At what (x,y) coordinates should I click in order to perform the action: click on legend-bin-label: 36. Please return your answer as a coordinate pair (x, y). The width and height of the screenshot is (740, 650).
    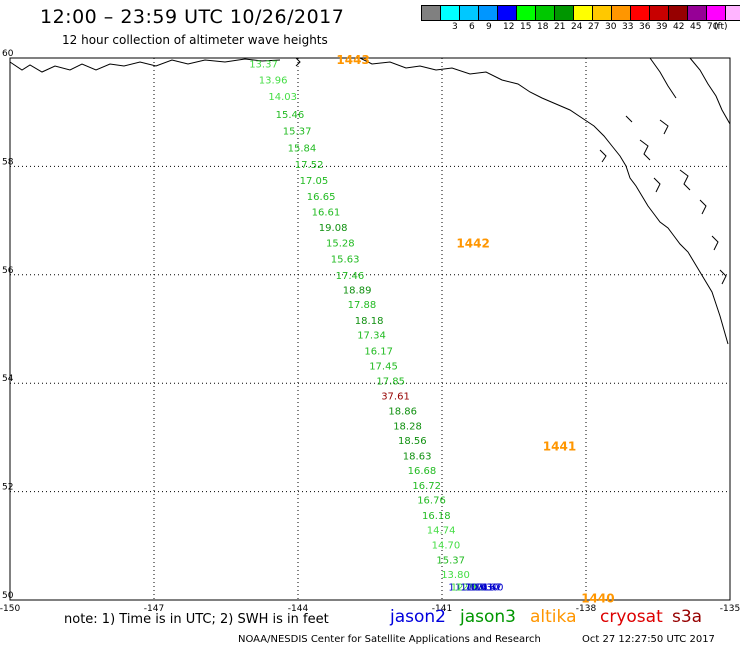
    Looking at the image, I should click on (645, 27).